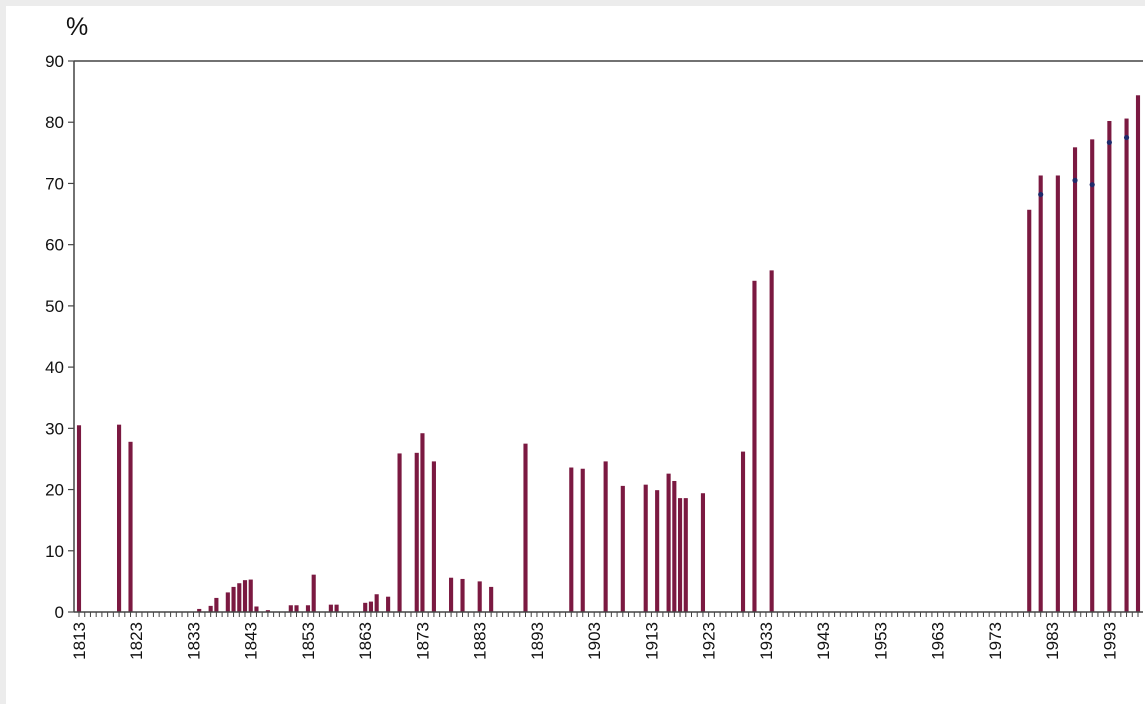  Describe the element at coordinates (54, 245) in the screenshot. I see `y-tick-label: 60` at that location.